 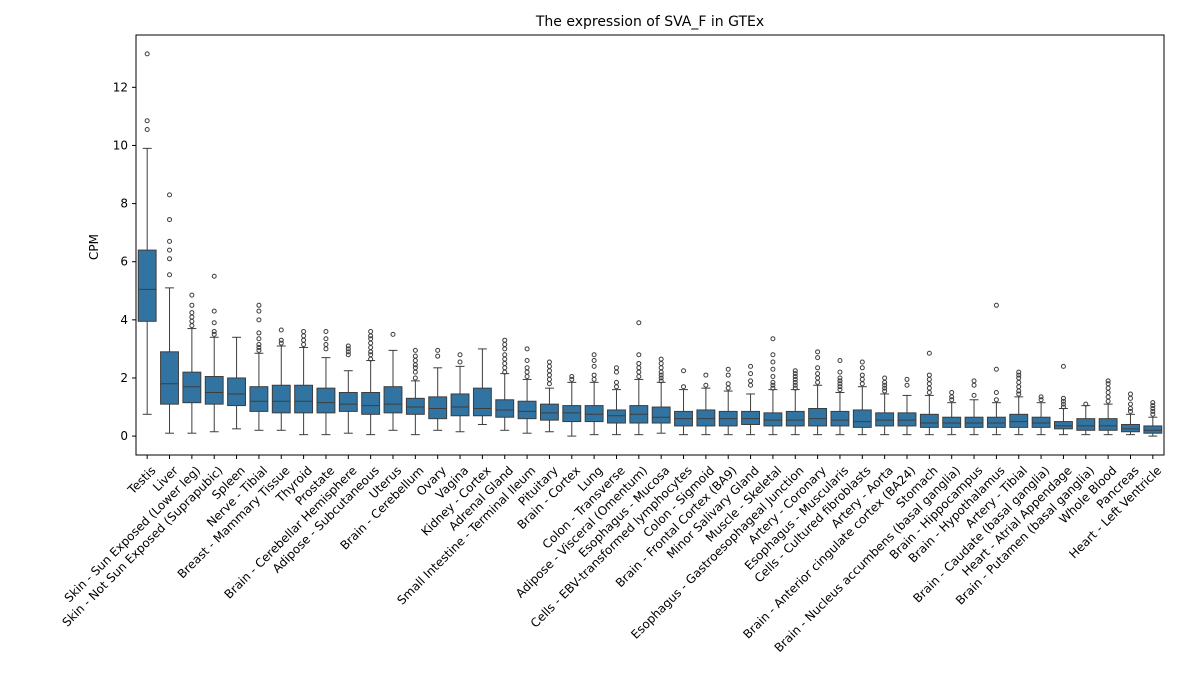 I want to click on box-lung, so click(x=594, y=414).